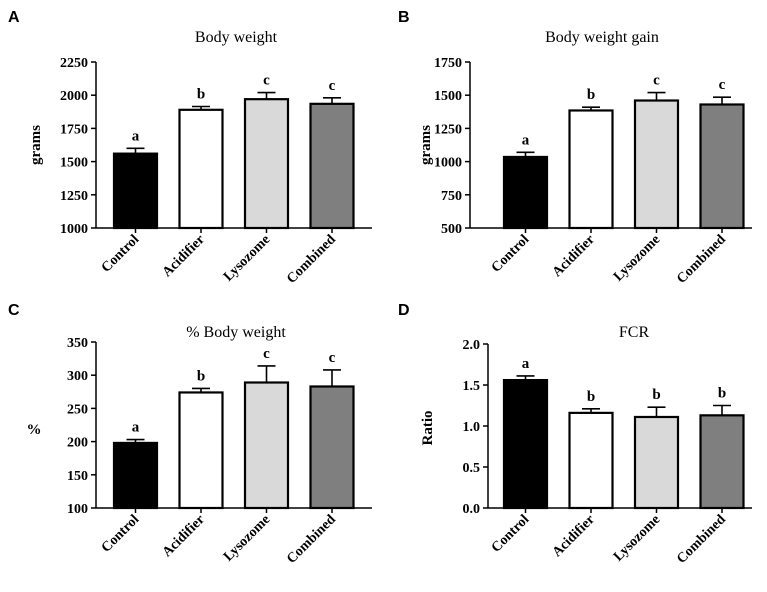 The image size is (767, 592). Describe the element at coordinates (404, 17) in the screenshot. I see `panel-letter: B` at that location.